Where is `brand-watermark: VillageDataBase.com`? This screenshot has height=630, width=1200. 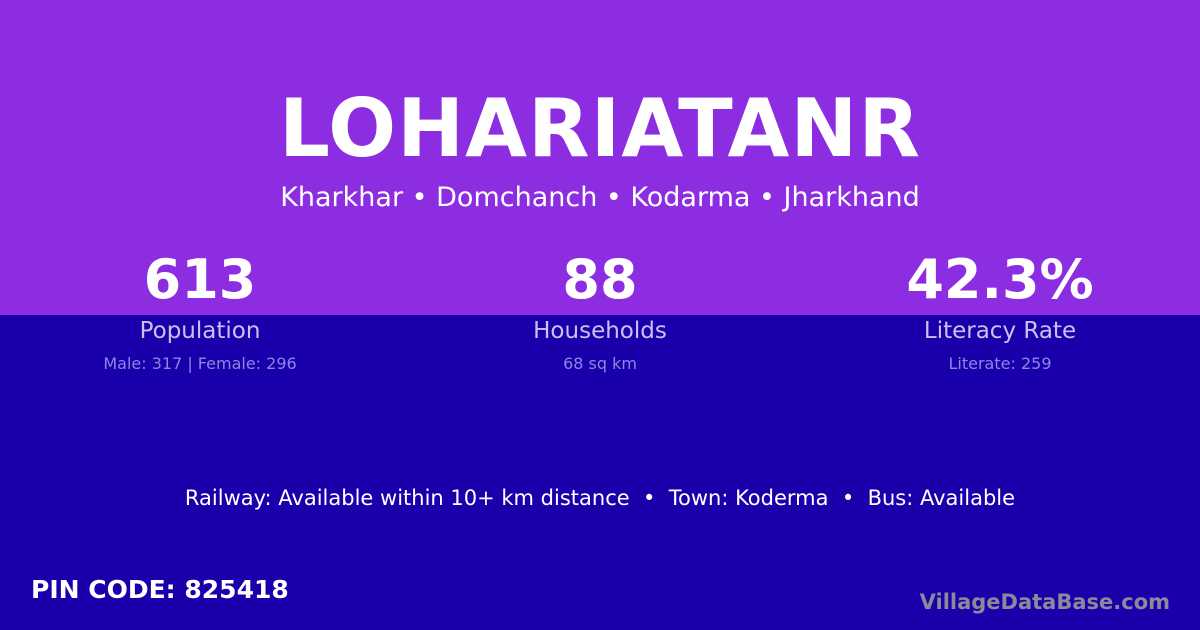
brand-watermark: VillageDataBase.com is located at coordinates (1044, 602).